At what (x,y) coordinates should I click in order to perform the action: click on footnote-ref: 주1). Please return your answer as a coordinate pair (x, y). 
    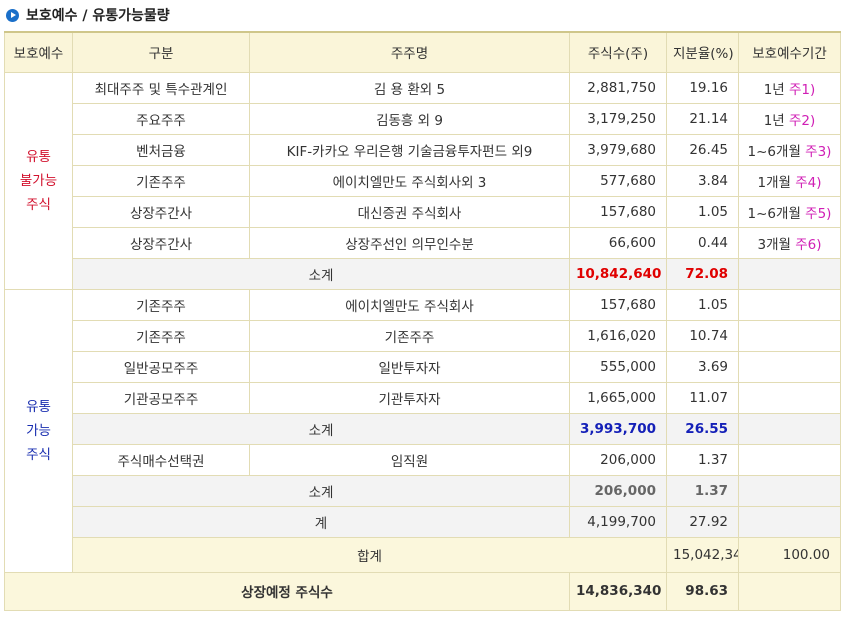
    Looking at the image, I should click on (802, 89).